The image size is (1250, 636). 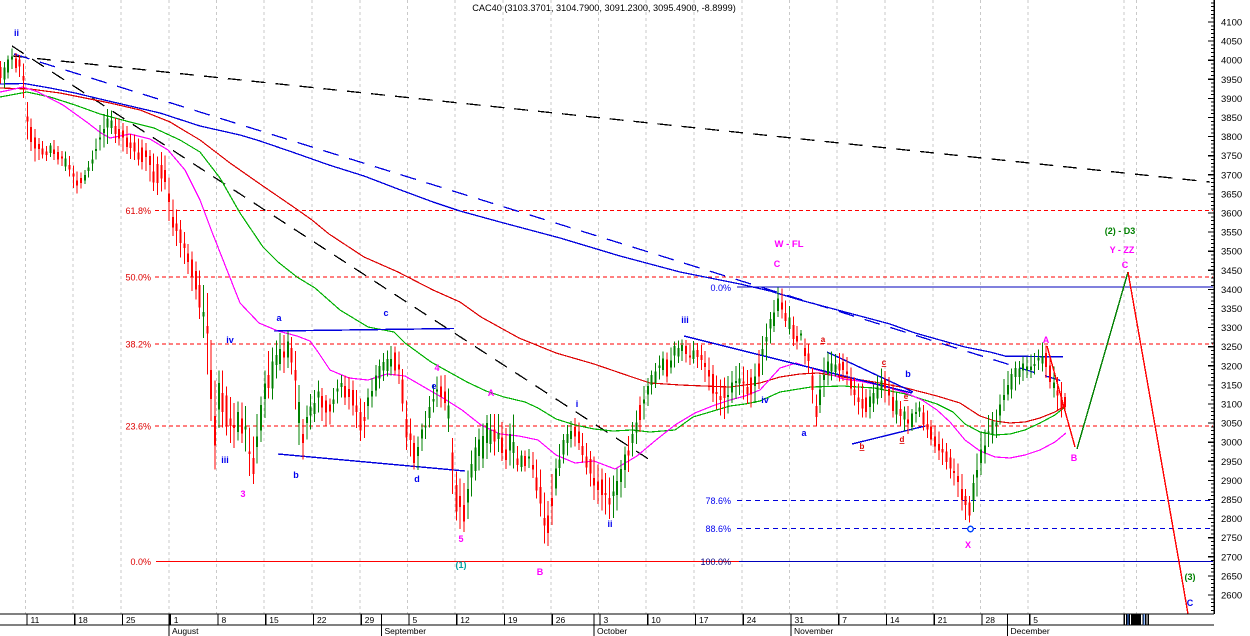 What do you see at coordinates (436, 368) in the screenshot?
I see `svg-text: 4` at bounding box center [436, 368].